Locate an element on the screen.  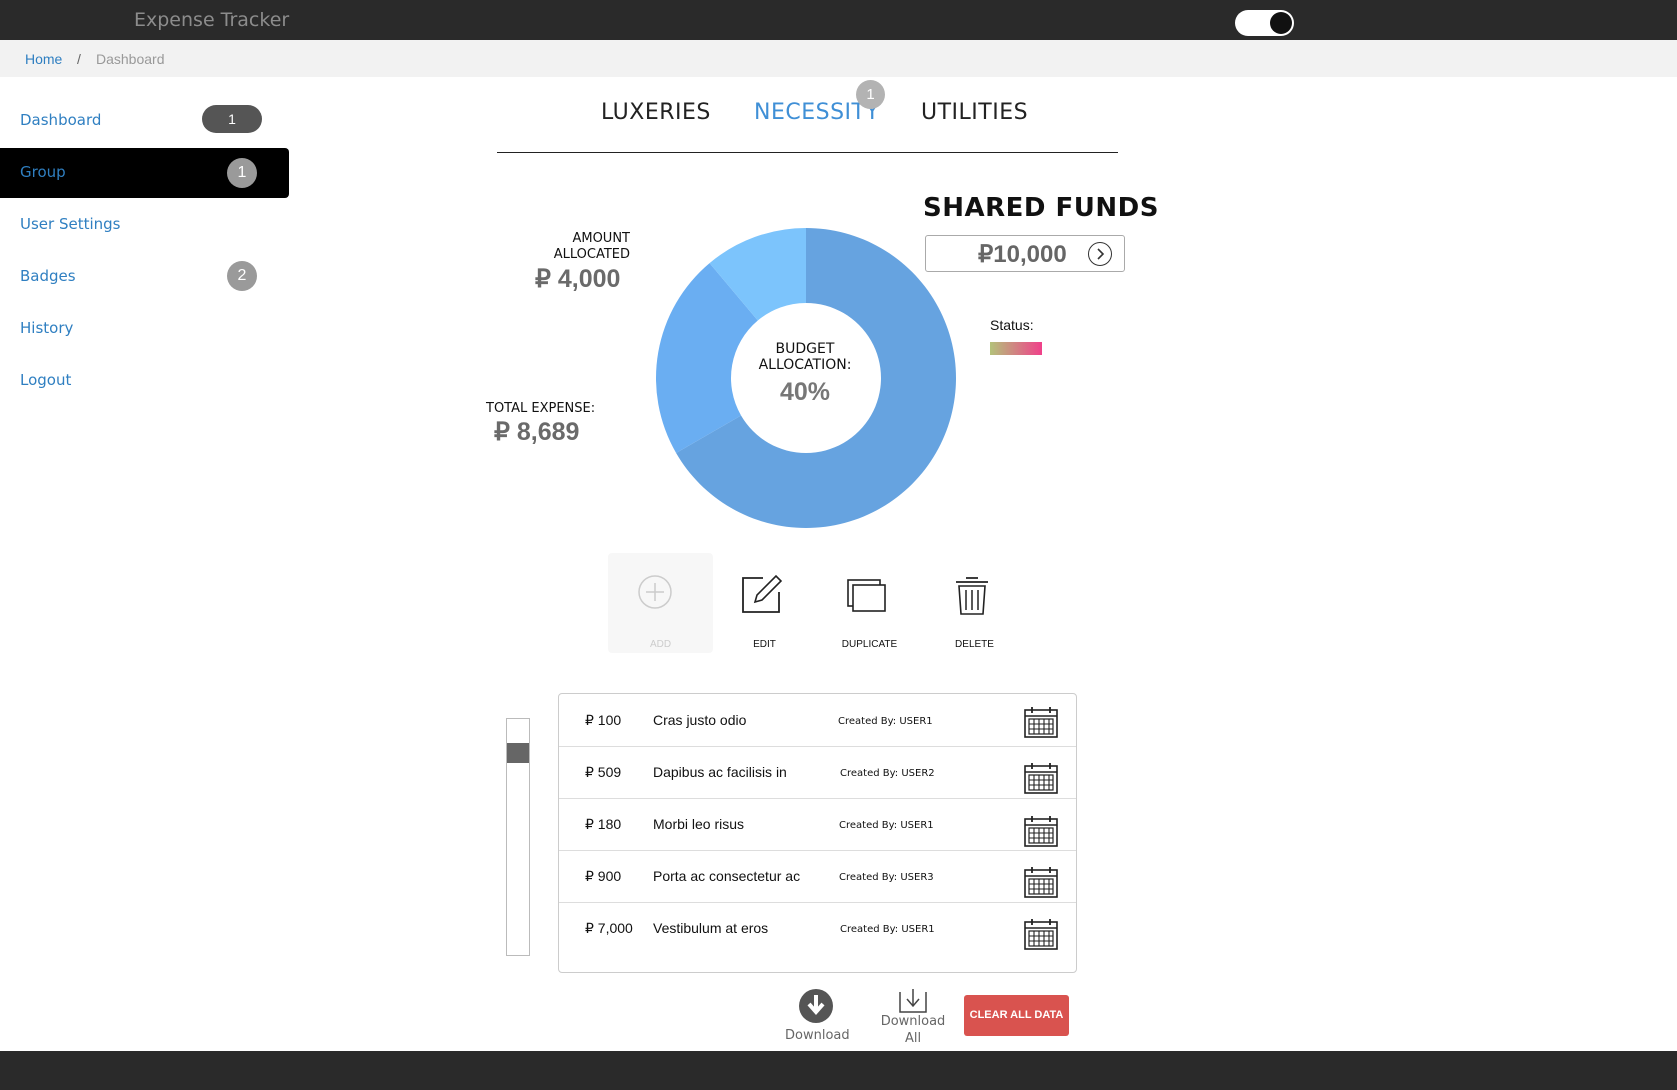
duplicate-button-label: DUPLICATE is located at coordinates (869, 644).